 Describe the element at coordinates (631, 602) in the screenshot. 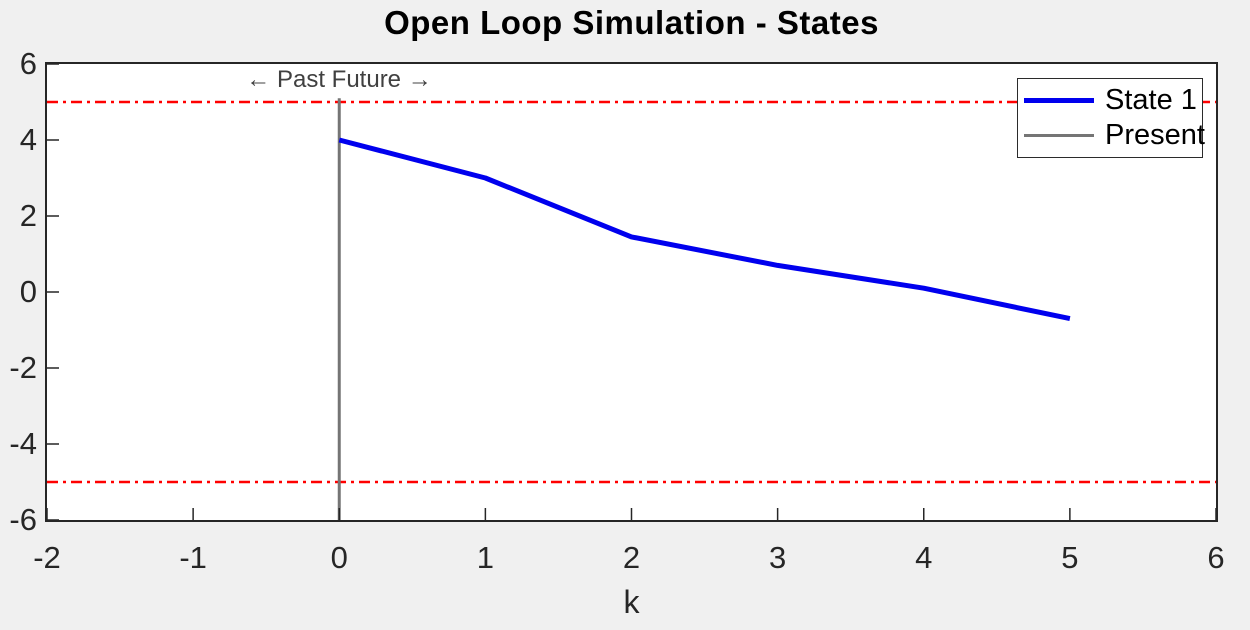

I see `x-axis-label: k` at that location.